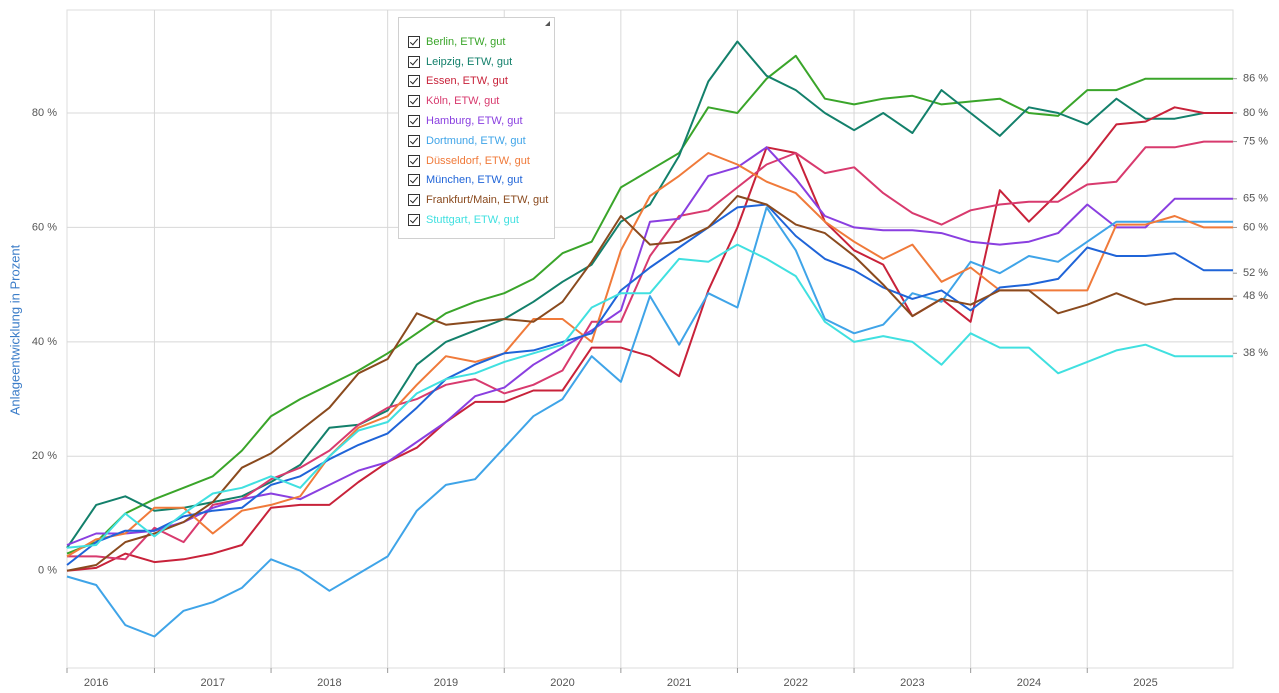 This screenshot has height=693, width=1279. Describe the element at coordinates (44, 456) in the screenshot. I see `y-tick-label: 20 %` at that location.